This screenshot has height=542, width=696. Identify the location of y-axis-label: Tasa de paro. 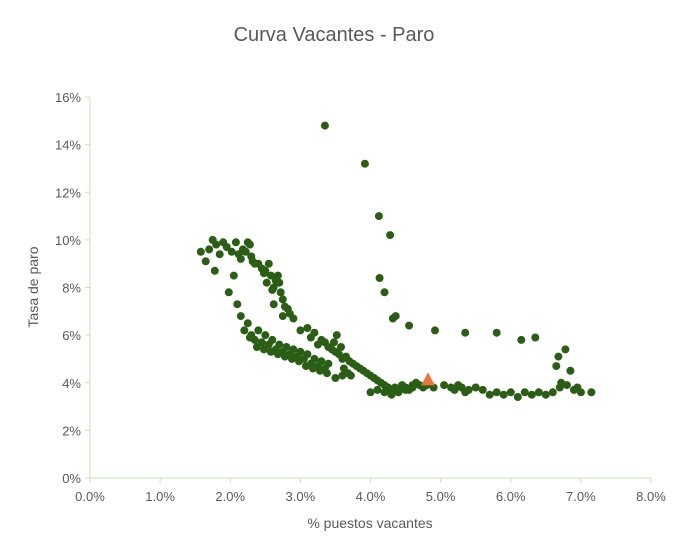
(33, 286).